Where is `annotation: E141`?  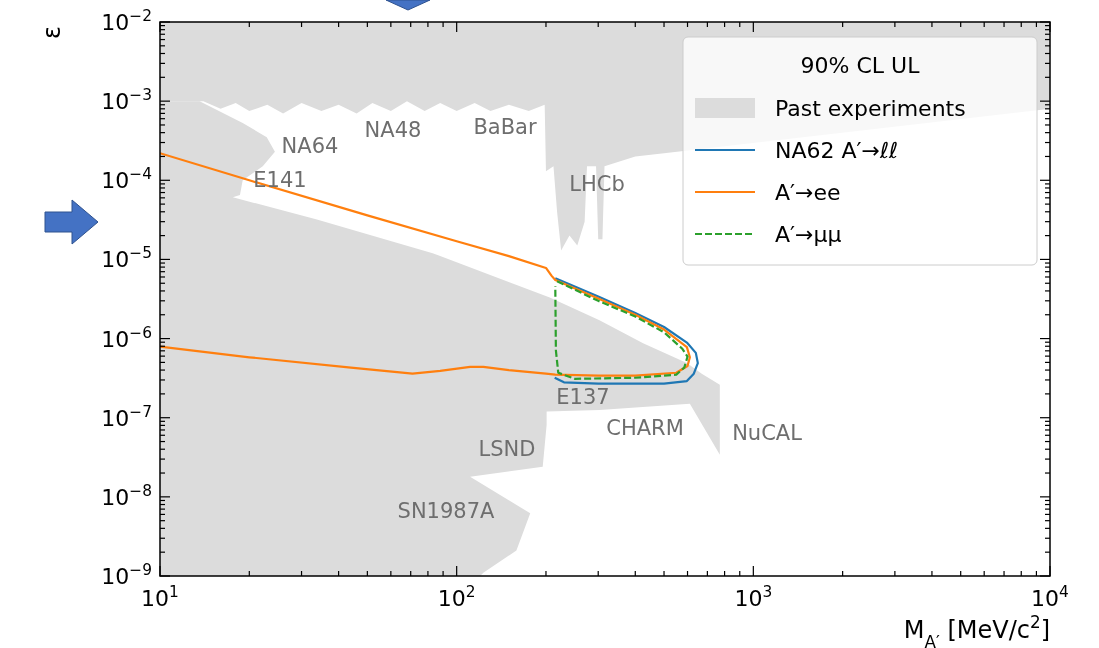
annotation: E141 is located at coordinates (280, 180).